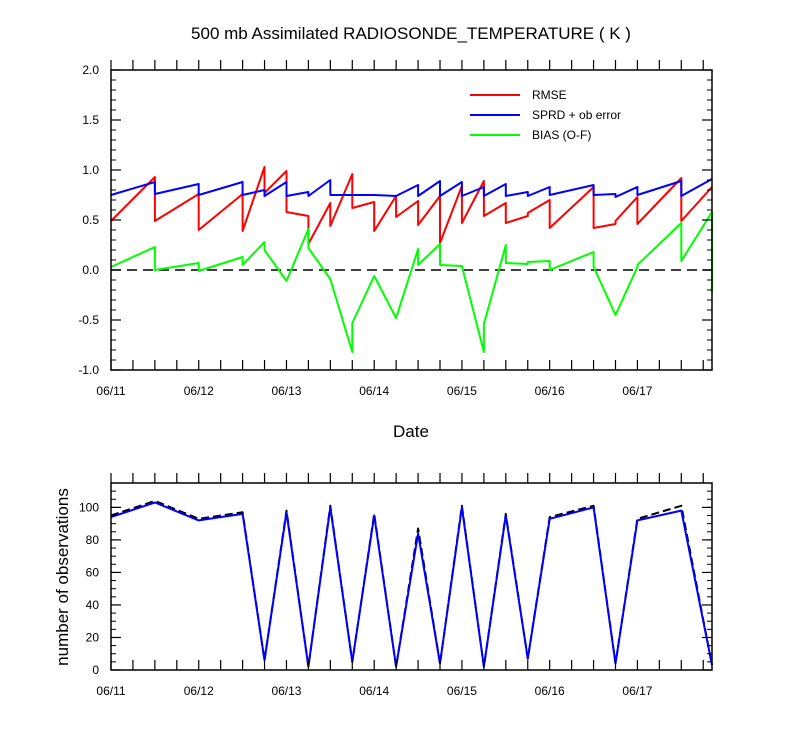  Describe the element at coordinates (93, 540) in the screenshot. I see `y-tick-label: 80` at that location.